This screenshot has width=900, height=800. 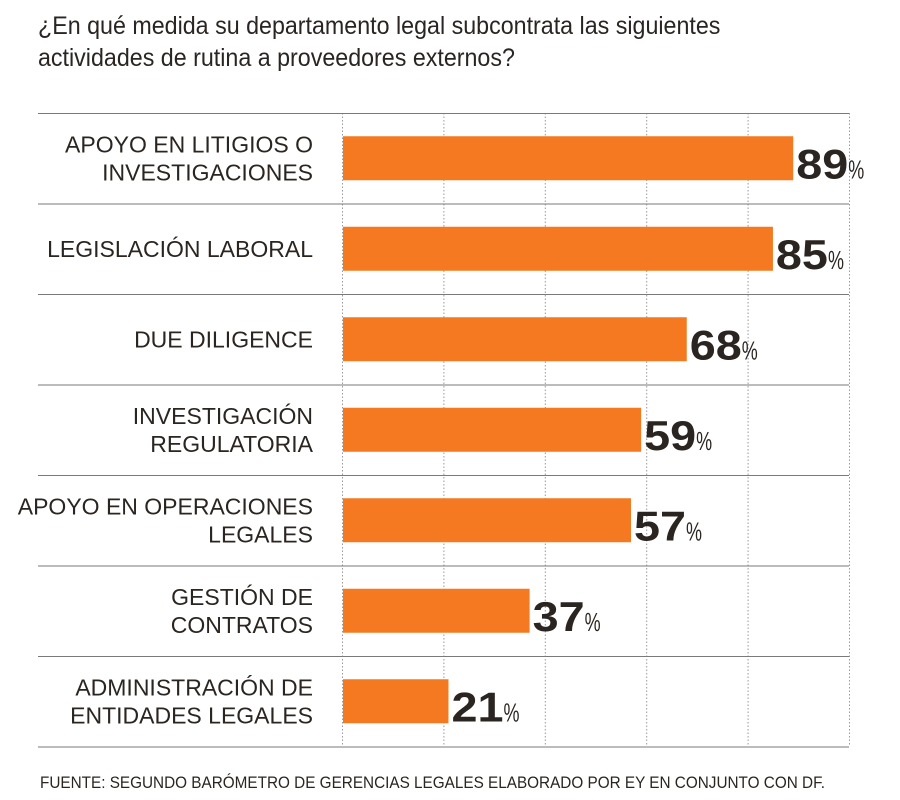 What do you see at coordinates (191, 701) in the screenshot?
I see `category-label: ADMINISTRACIÓN DE ENTIDADES LEGALES` at bounding box center [191, 701].